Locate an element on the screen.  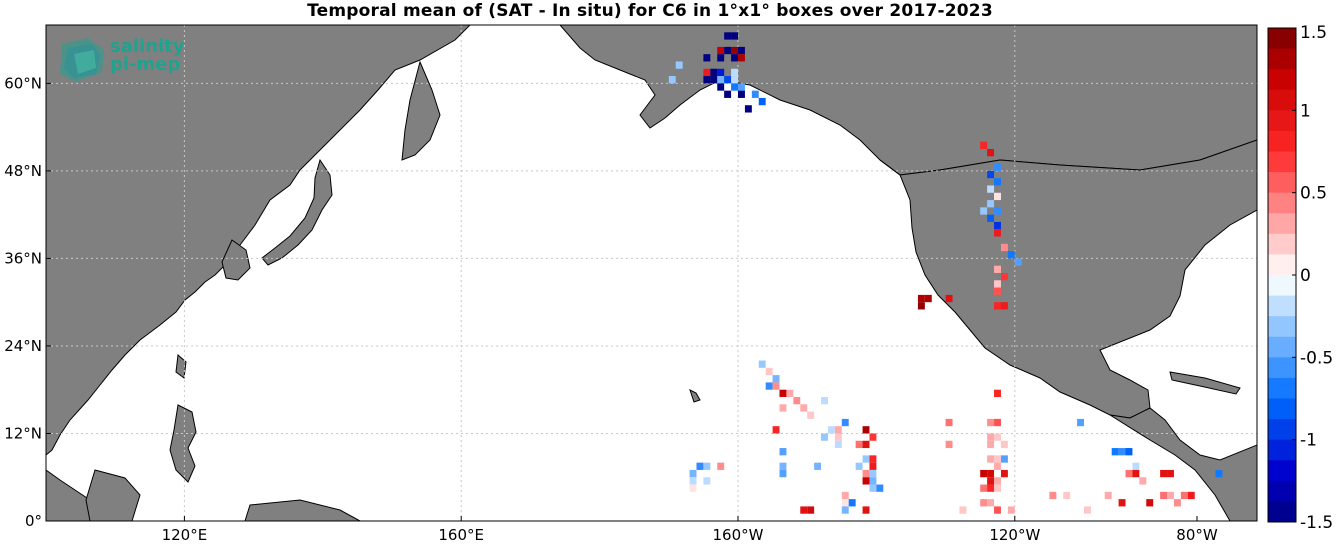
land-japan is located at coordinates (297, 212).